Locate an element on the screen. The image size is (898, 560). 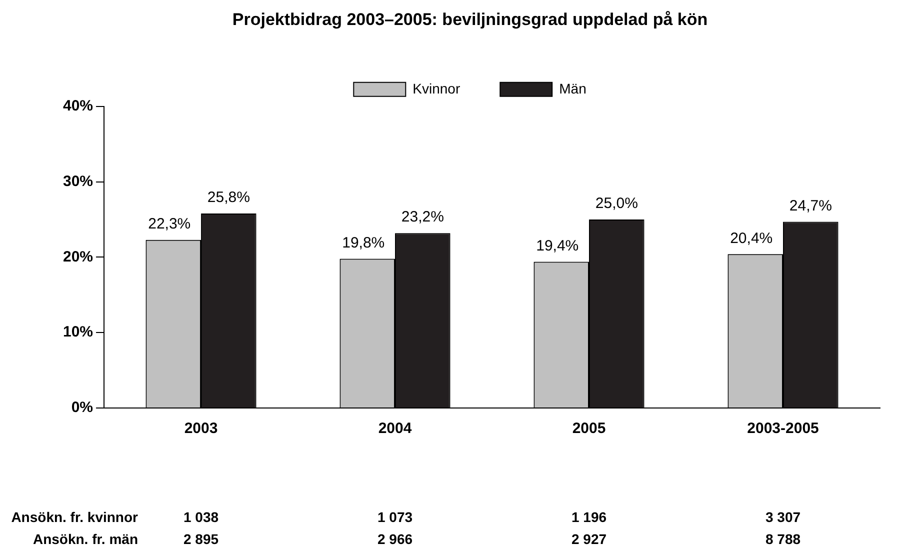
text: 2 927 is located at coordinates (589, 538).